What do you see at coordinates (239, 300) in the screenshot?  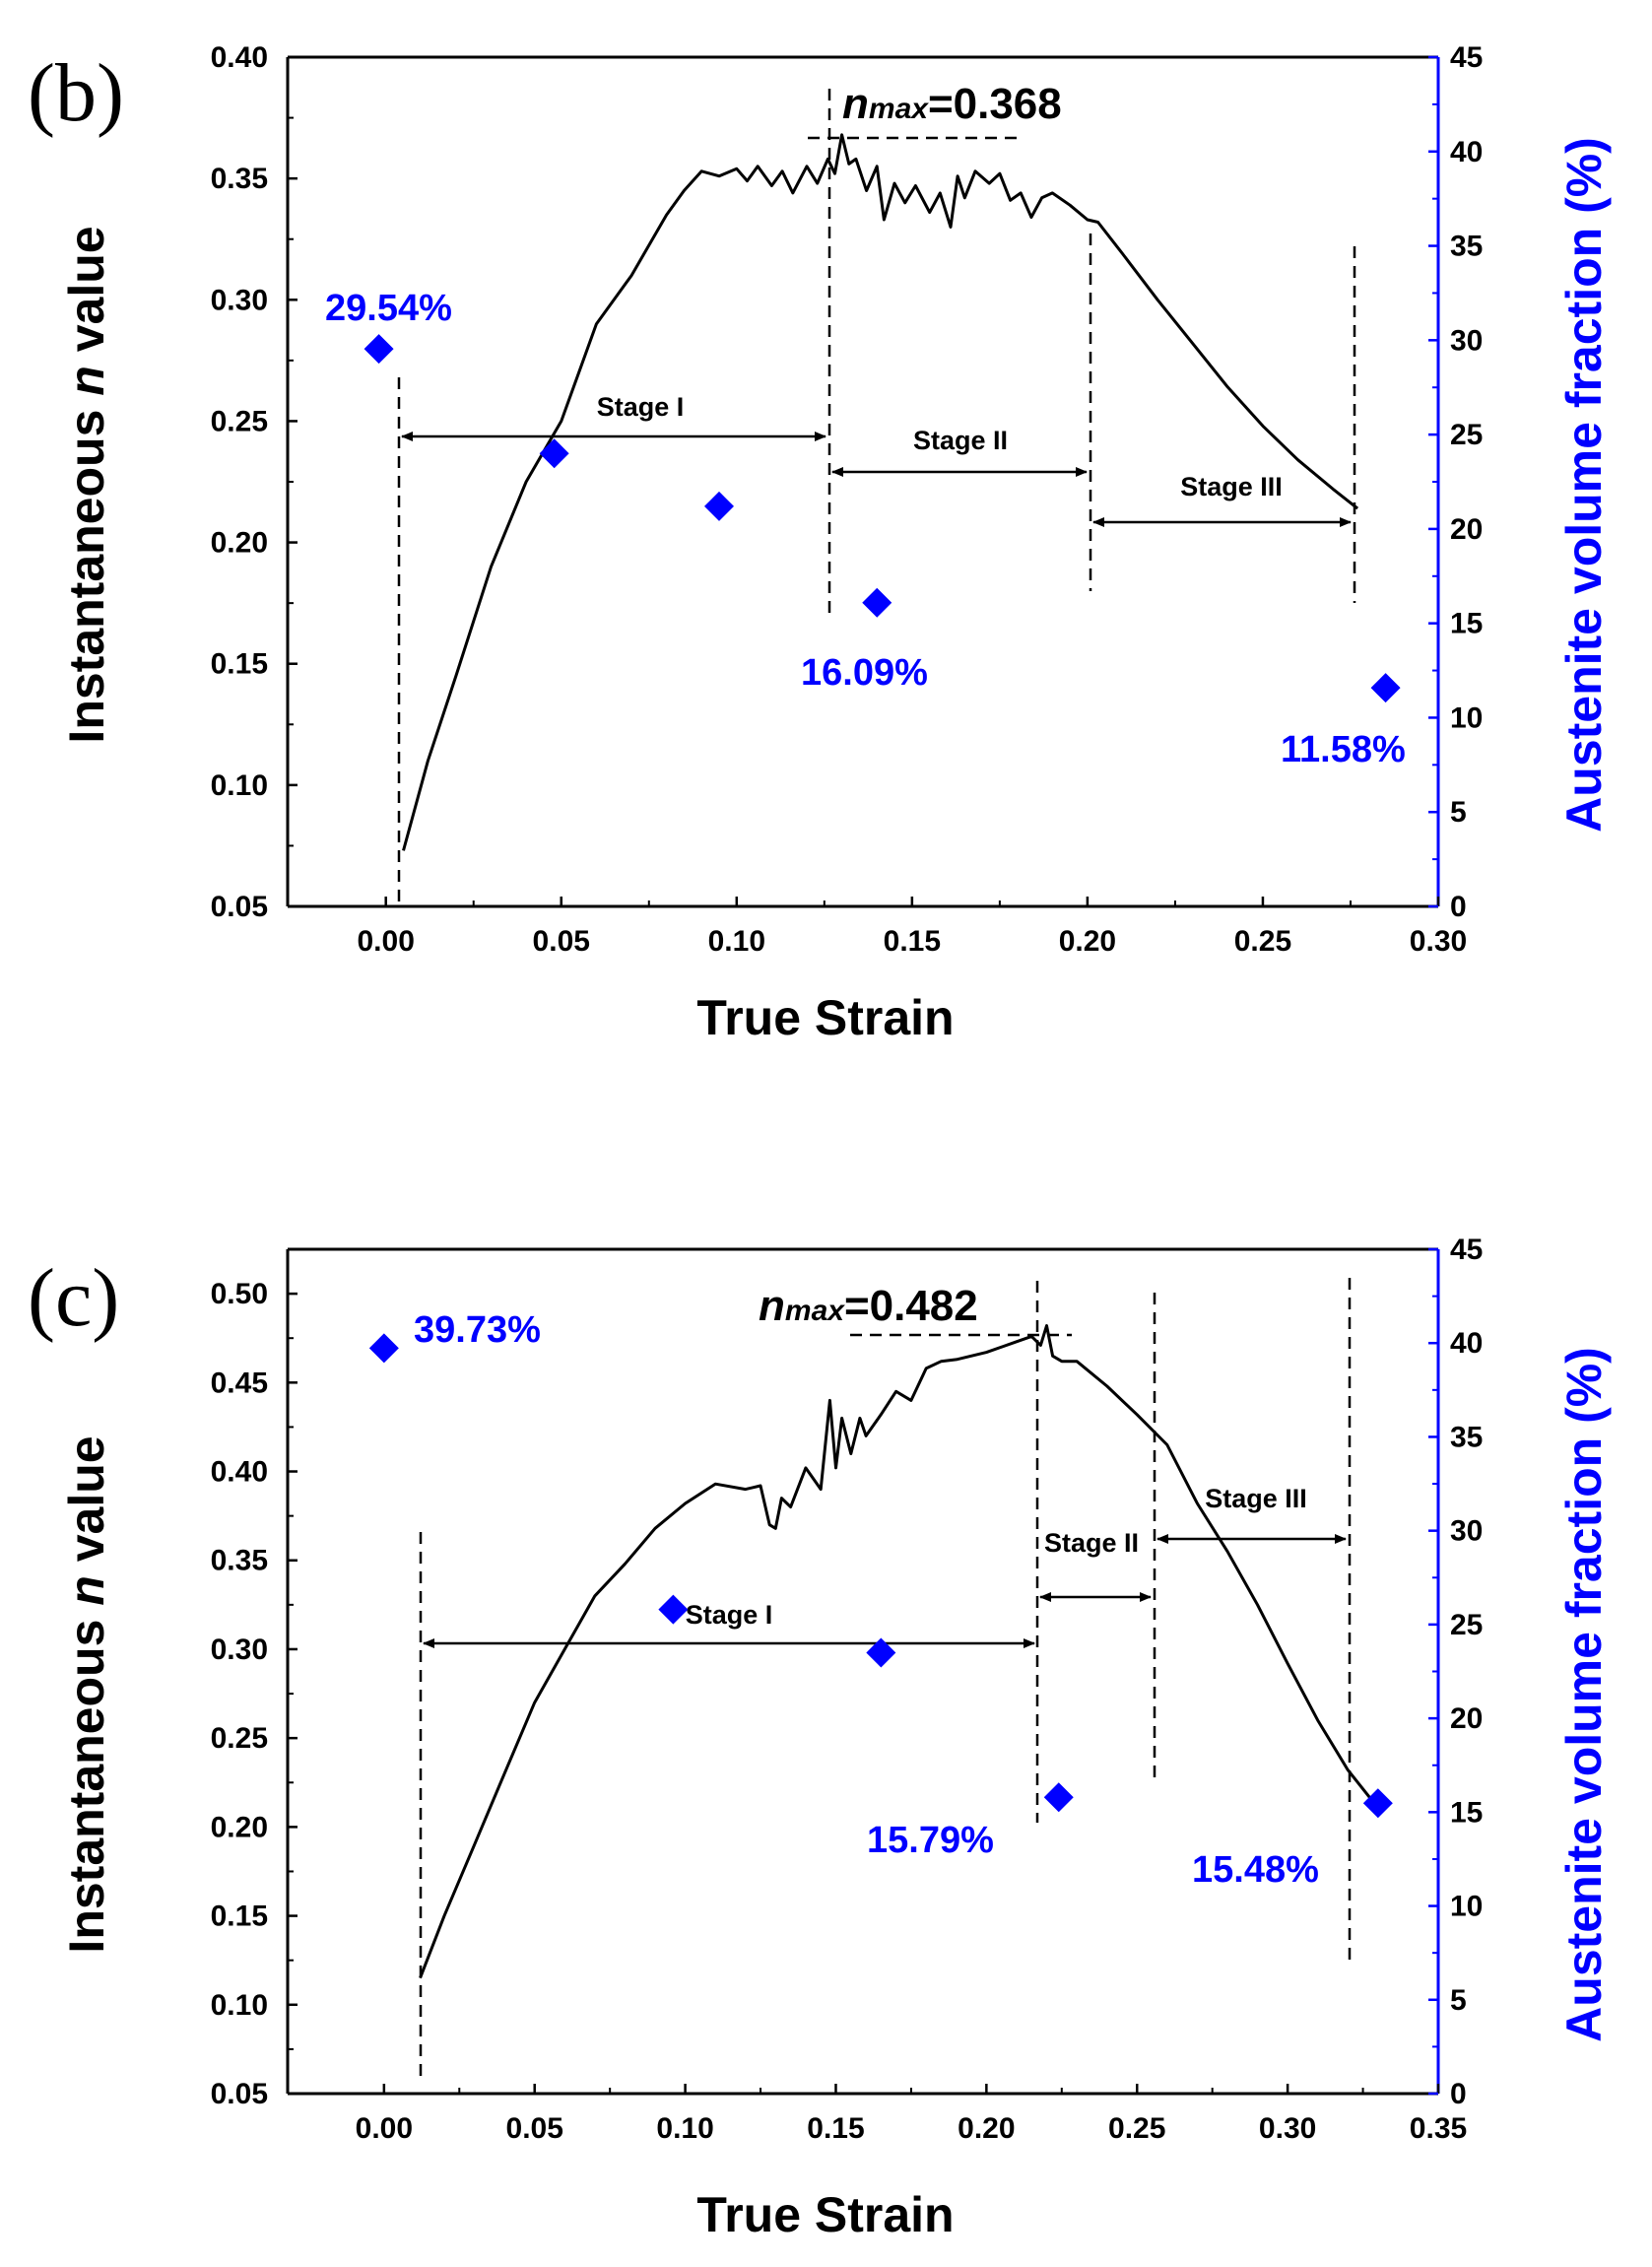 I see `panel-b-y-tick-label: 0.30` at bounding box center [239, 300].